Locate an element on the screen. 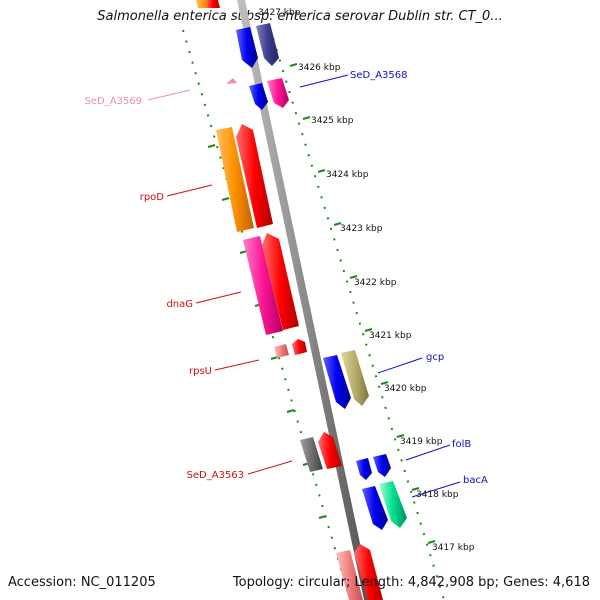 The width and height of the screenshot is (600, 600). cds-sed-a3568 is located at coordinates (278, 93).